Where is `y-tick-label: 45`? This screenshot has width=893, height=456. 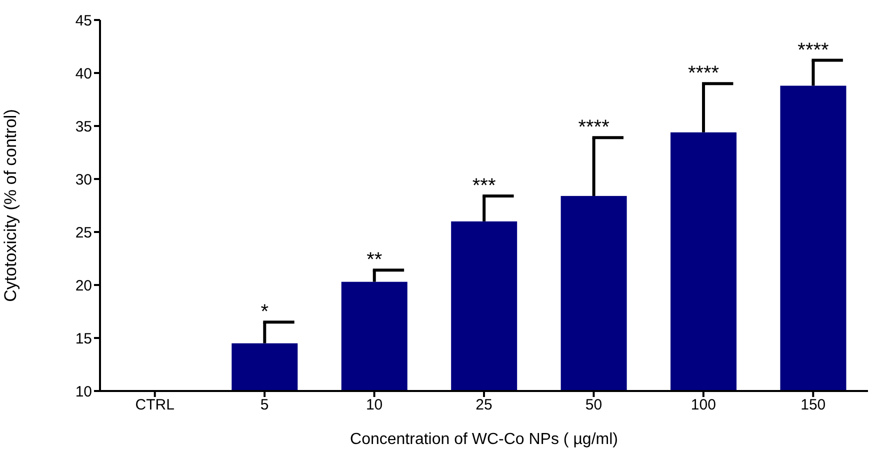 y-tick-label: 45 is located at coordinates (83, 21).